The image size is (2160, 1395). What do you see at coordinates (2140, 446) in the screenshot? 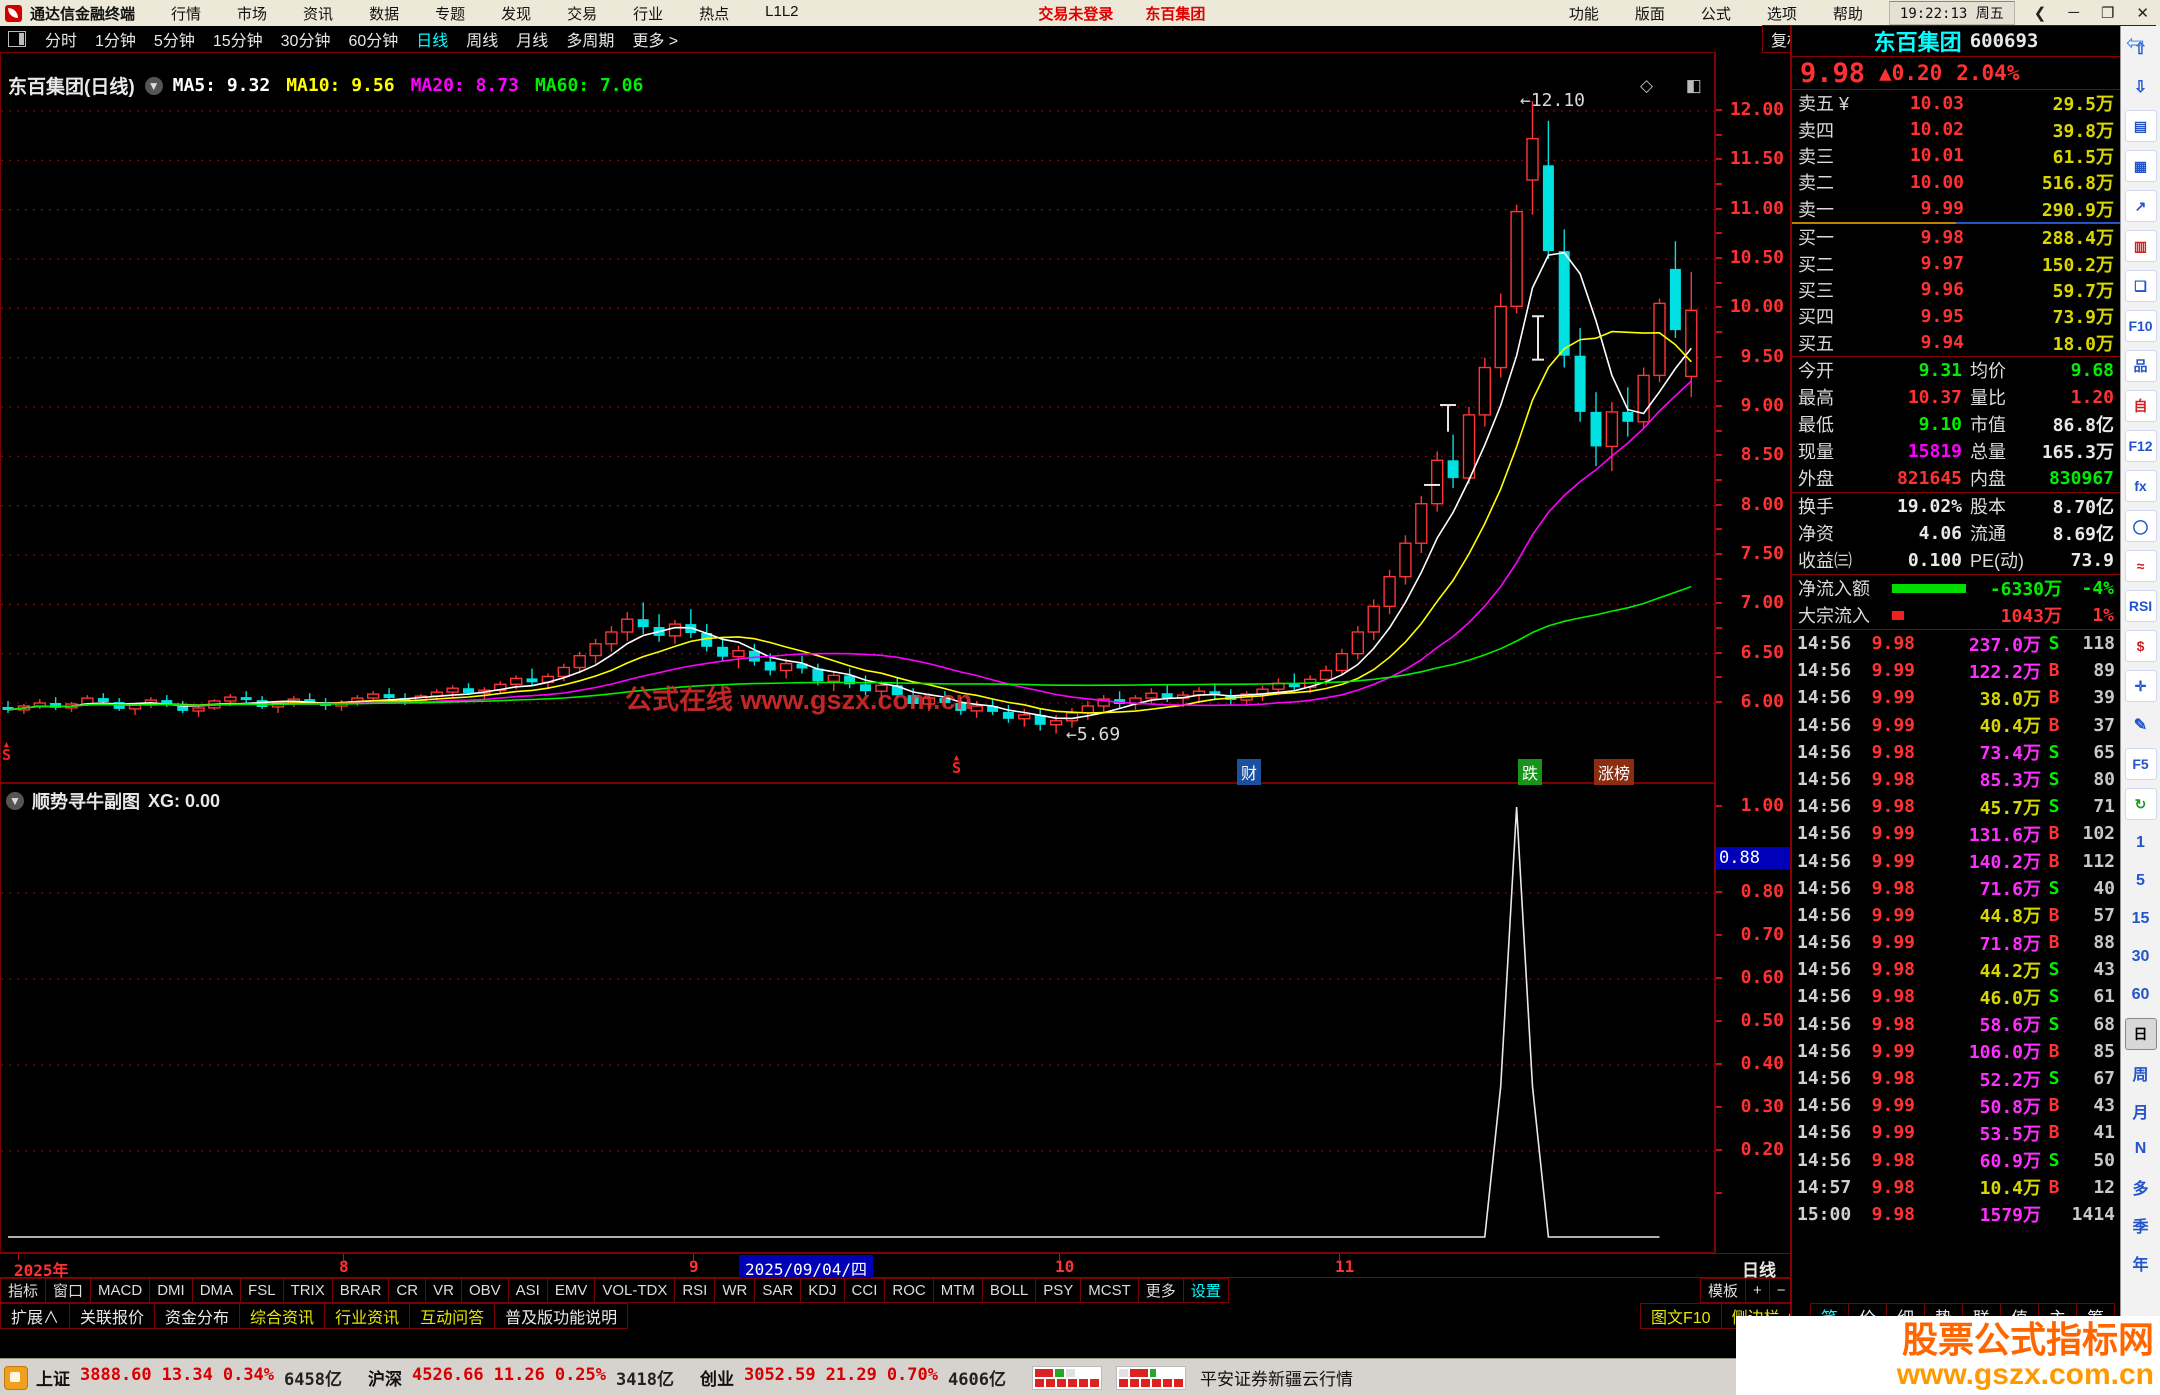
I see `strip-icon-10: F12` at bounding box center [2140, 446].